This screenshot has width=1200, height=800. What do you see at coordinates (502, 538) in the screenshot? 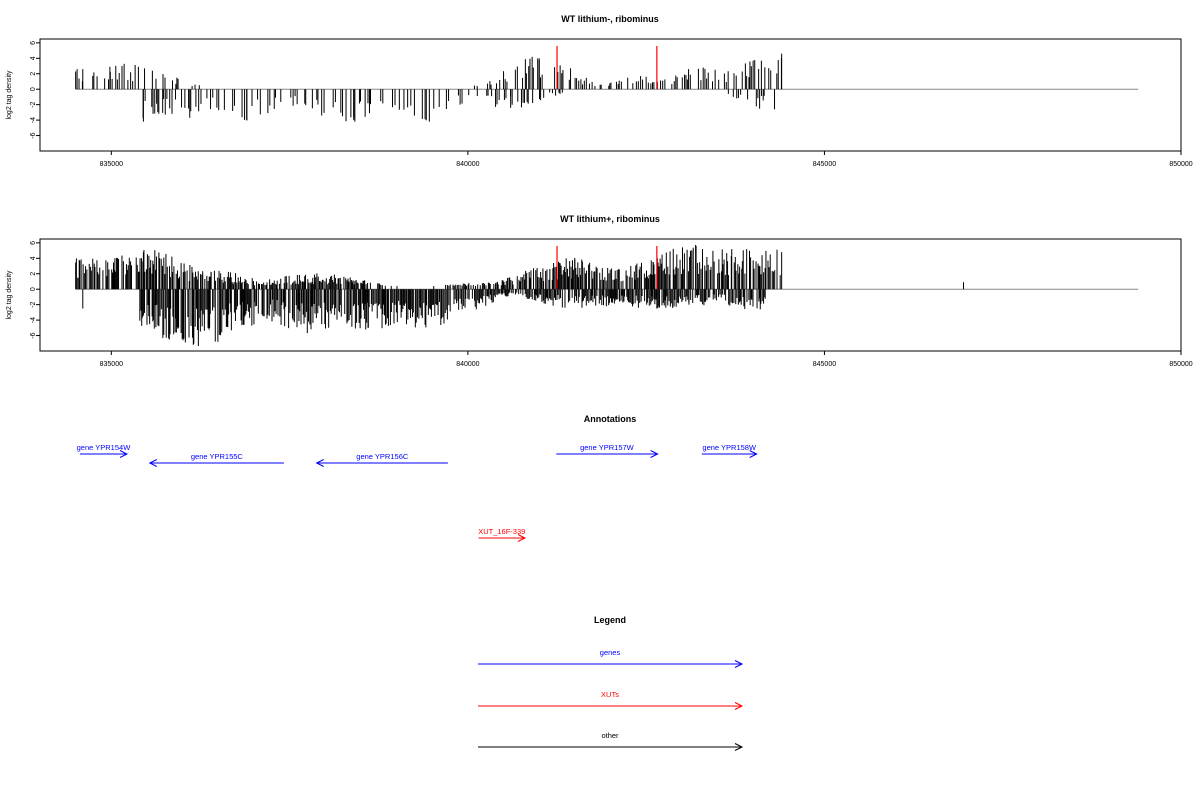
I see `xut-arrow` at bounding box center [502, 538].